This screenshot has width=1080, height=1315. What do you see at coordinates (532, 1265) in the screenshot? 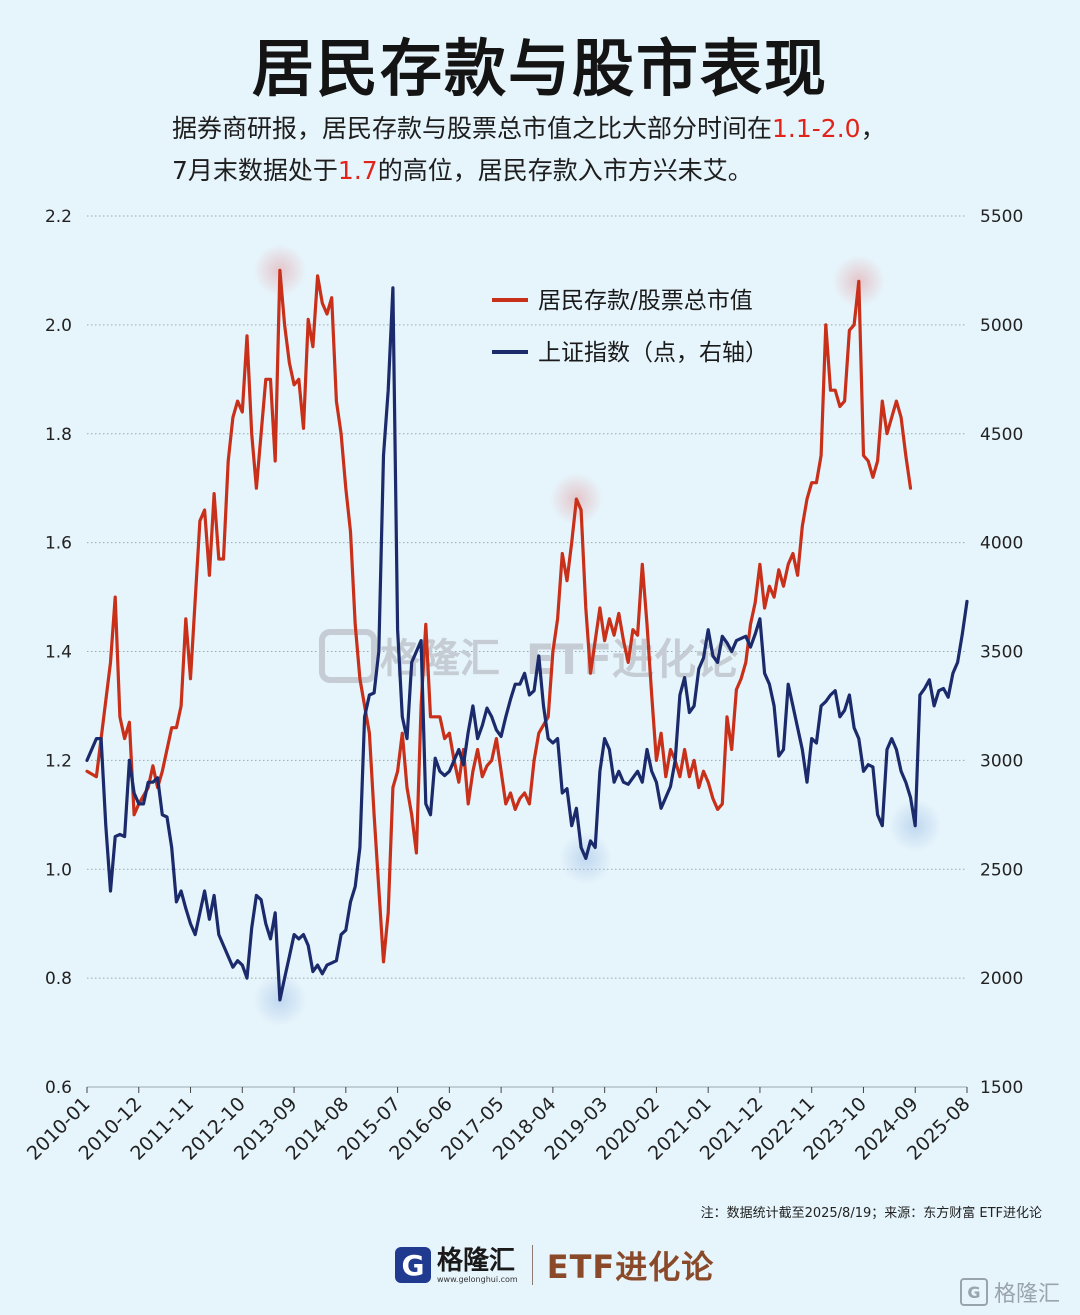
I see `footer-divider` at bounding box center [532, 1265].